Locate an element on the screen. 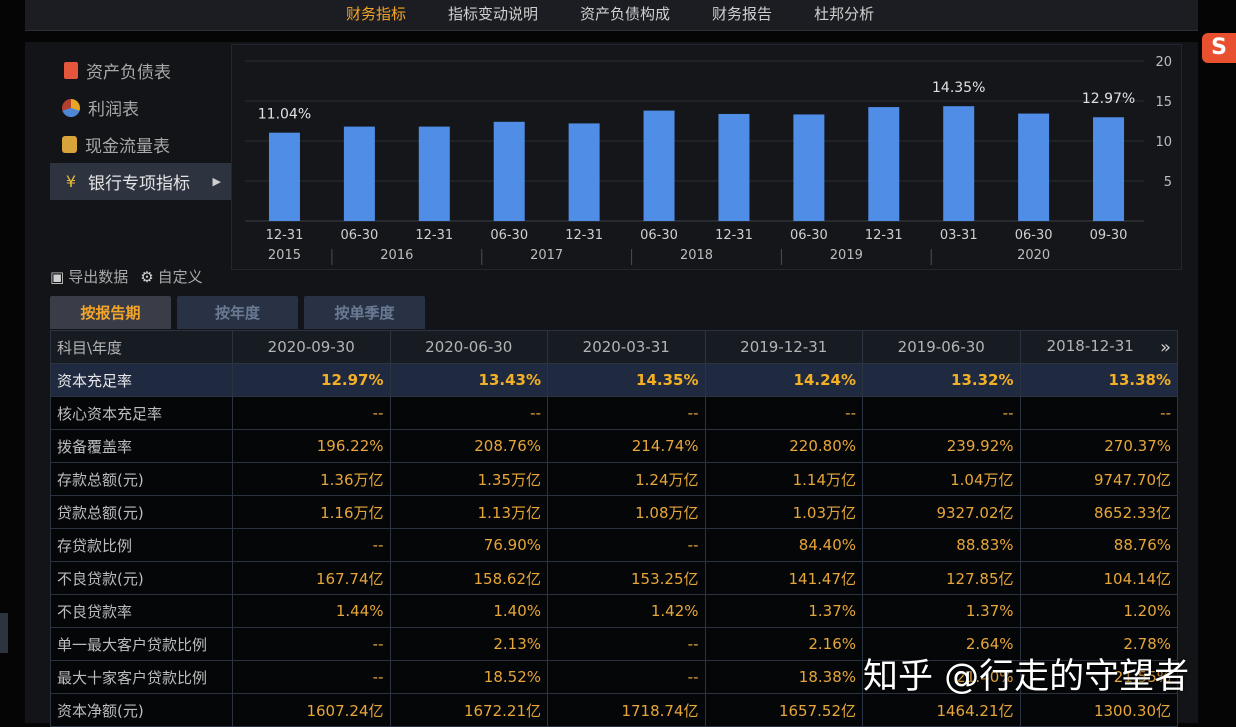 The width and height of the screenshot is (1236, 727). sidebar-item: 资产负债表 is located at coordinates (140, 70).